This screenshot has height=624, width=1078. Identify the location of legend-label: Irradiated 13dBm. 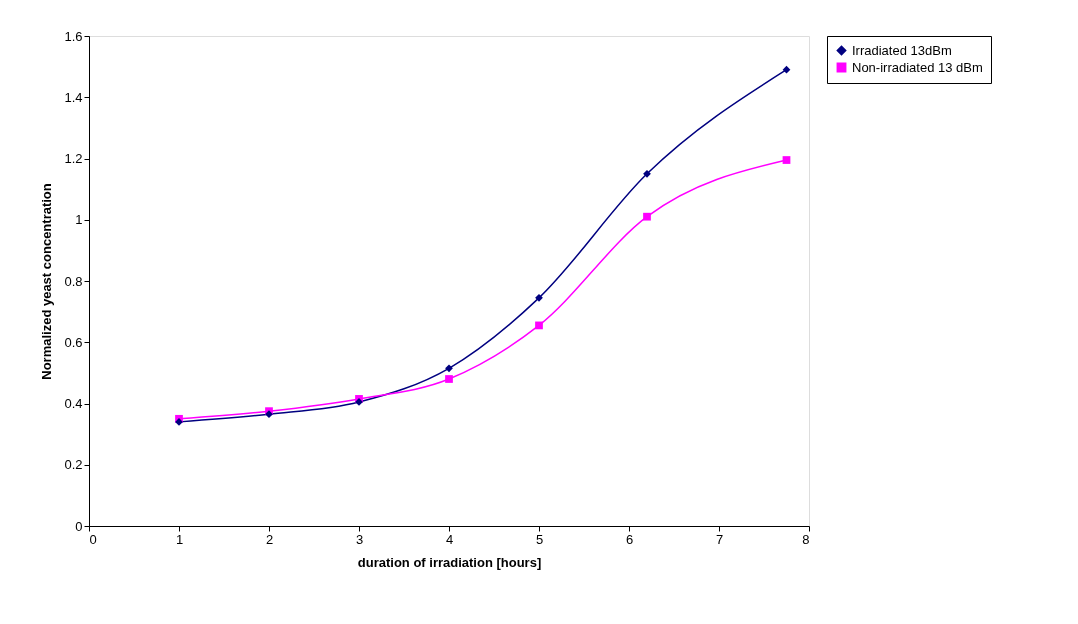
(902, 50).